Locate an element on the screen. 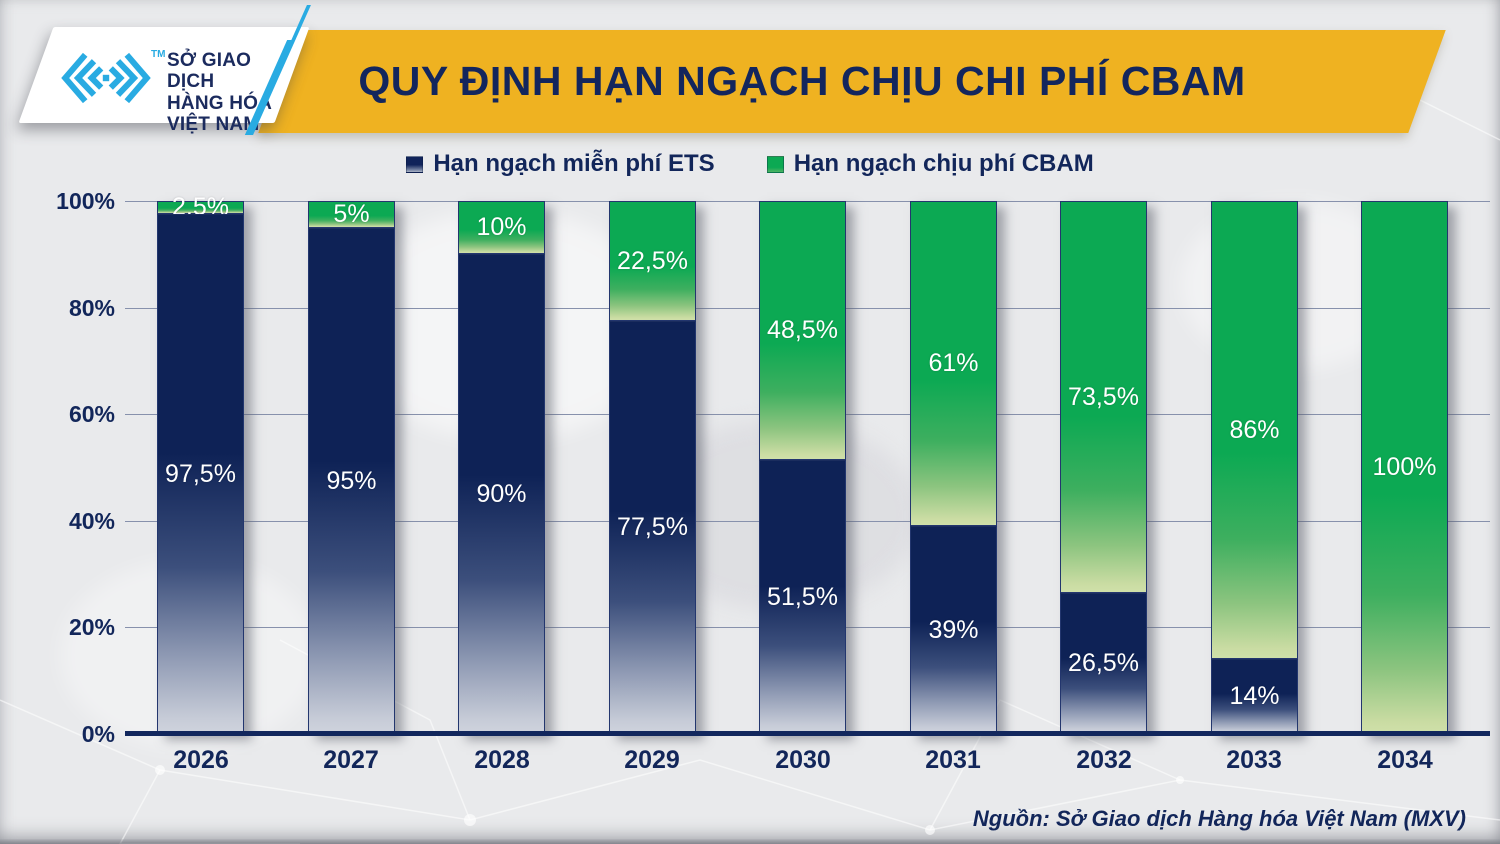 This screenshot has height=844, width=1500. cbam-bar-segment: 22,5% is located at coordinates (652, 261).